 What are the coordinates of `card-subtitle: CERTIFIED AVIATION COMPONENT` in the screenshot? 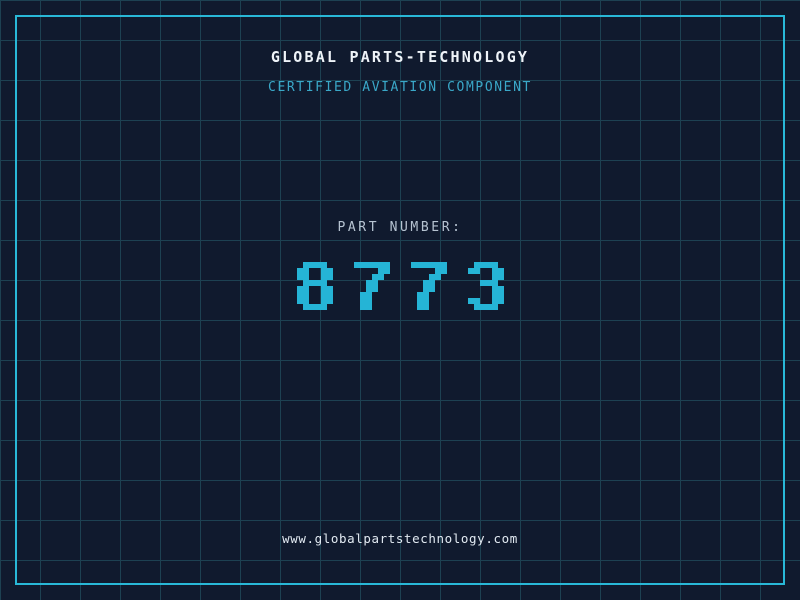 It's located at (400, 87).